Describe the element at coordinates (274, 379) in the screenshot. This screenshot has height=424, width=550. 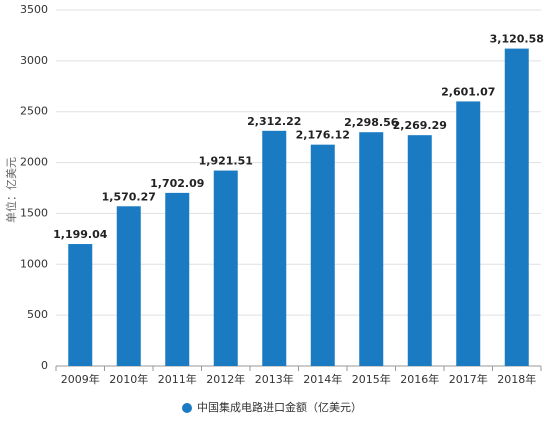
I see `x-tick-label: 2013年` at that location.